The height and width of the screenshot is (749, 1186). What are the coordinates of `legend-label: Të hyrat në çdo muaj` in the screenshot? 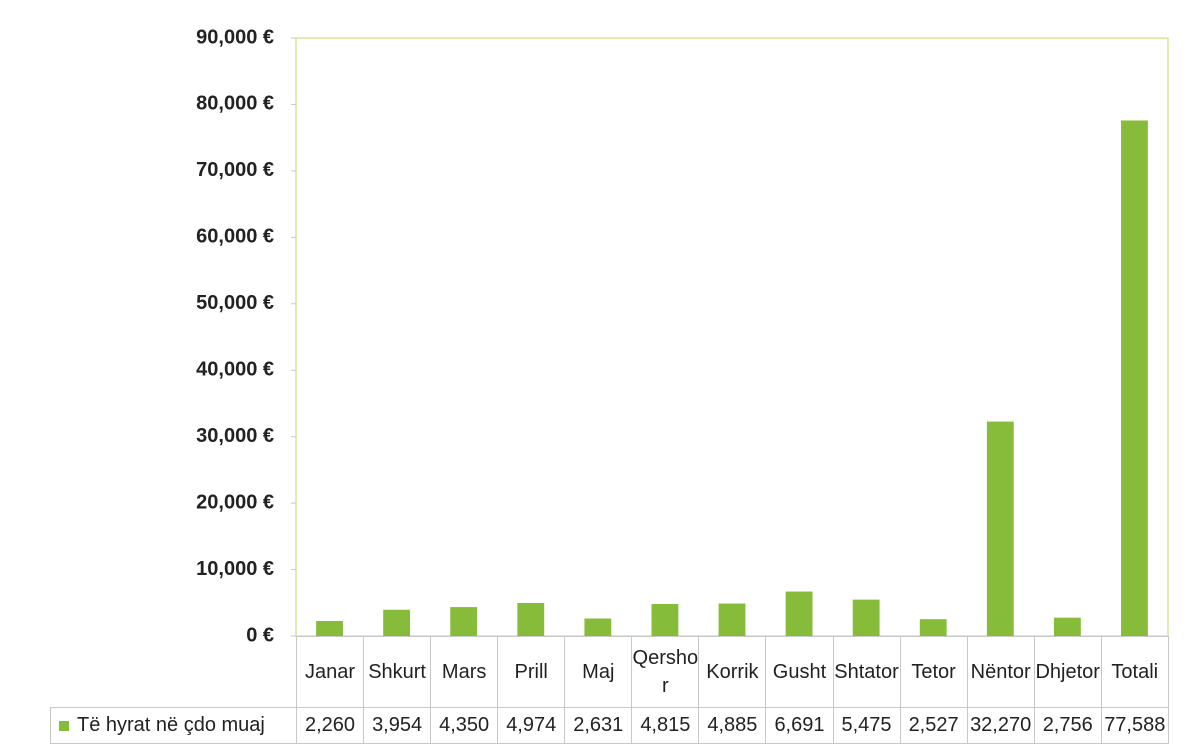 It's located at (171, 725).